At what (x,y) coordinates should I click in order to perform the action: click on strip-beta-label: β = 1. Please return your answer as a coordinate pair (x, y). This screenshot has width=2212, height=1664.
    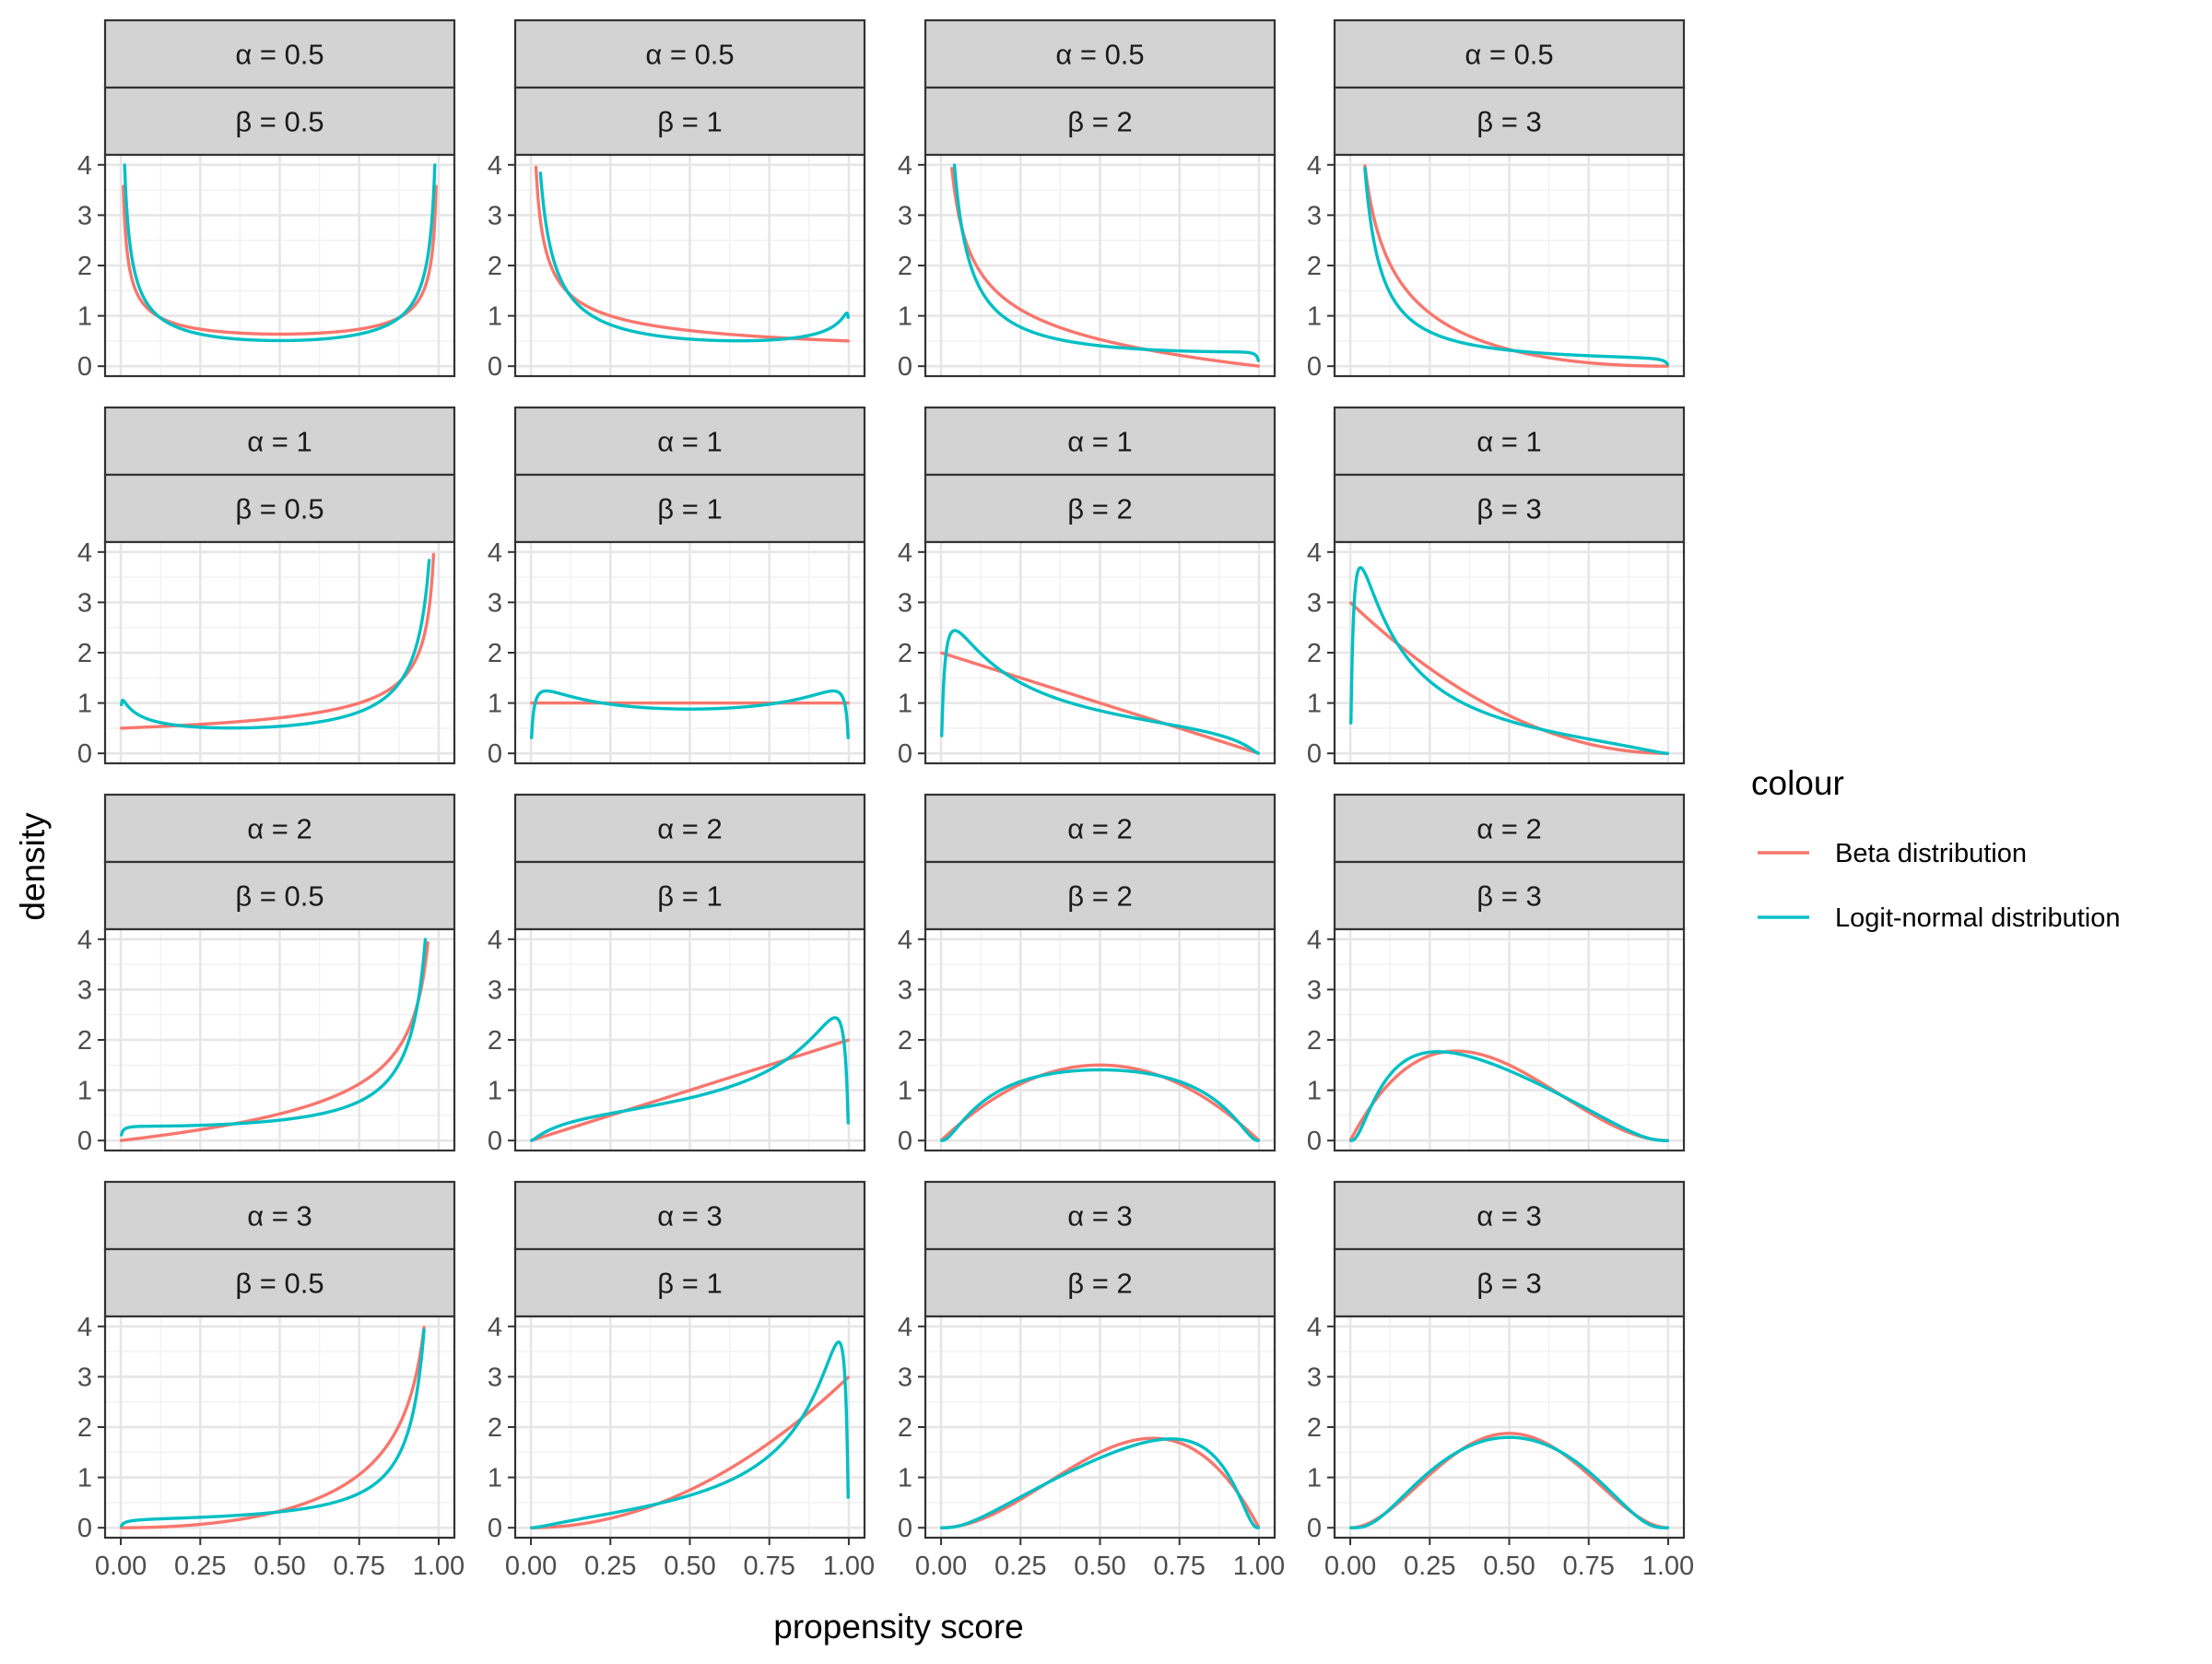
    Looking at the image, I should click on (689, 509).